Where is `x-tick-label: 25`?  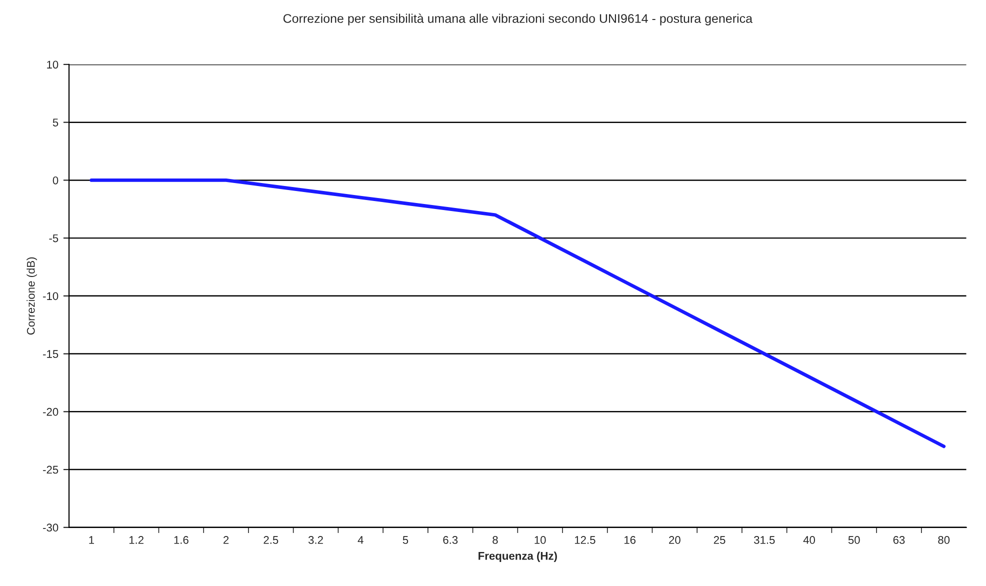
x-tick-label: 25 is located at coordinates (720, 540).